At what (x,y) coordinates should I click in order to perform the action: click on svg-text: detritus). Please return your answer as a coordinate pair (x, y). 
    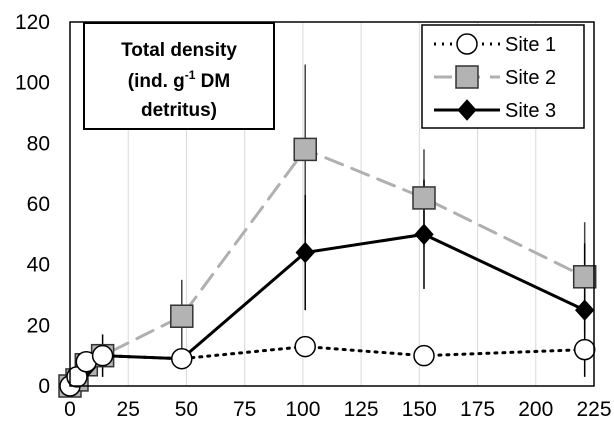
    Looking at the image, I should click on (179, 110).